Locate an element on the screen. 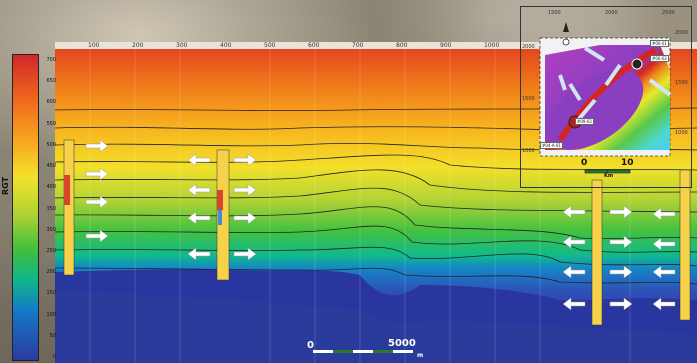  top-axis-tick-label: 1000 is located at coordinates (492, 45).